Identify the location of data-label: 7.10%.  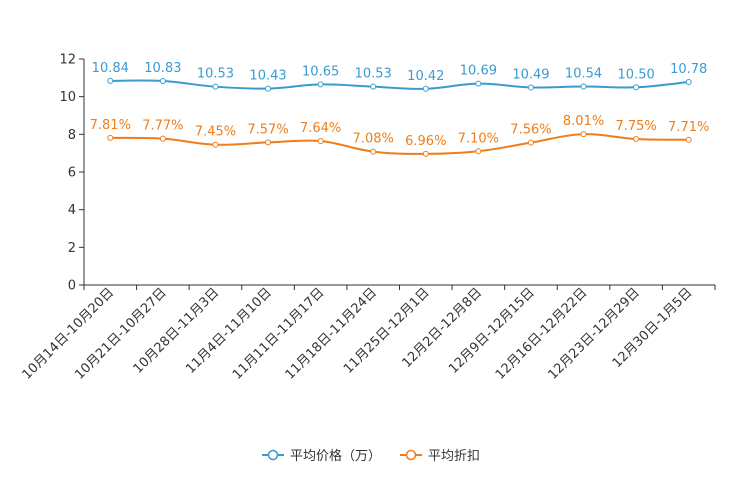
(478, 138).